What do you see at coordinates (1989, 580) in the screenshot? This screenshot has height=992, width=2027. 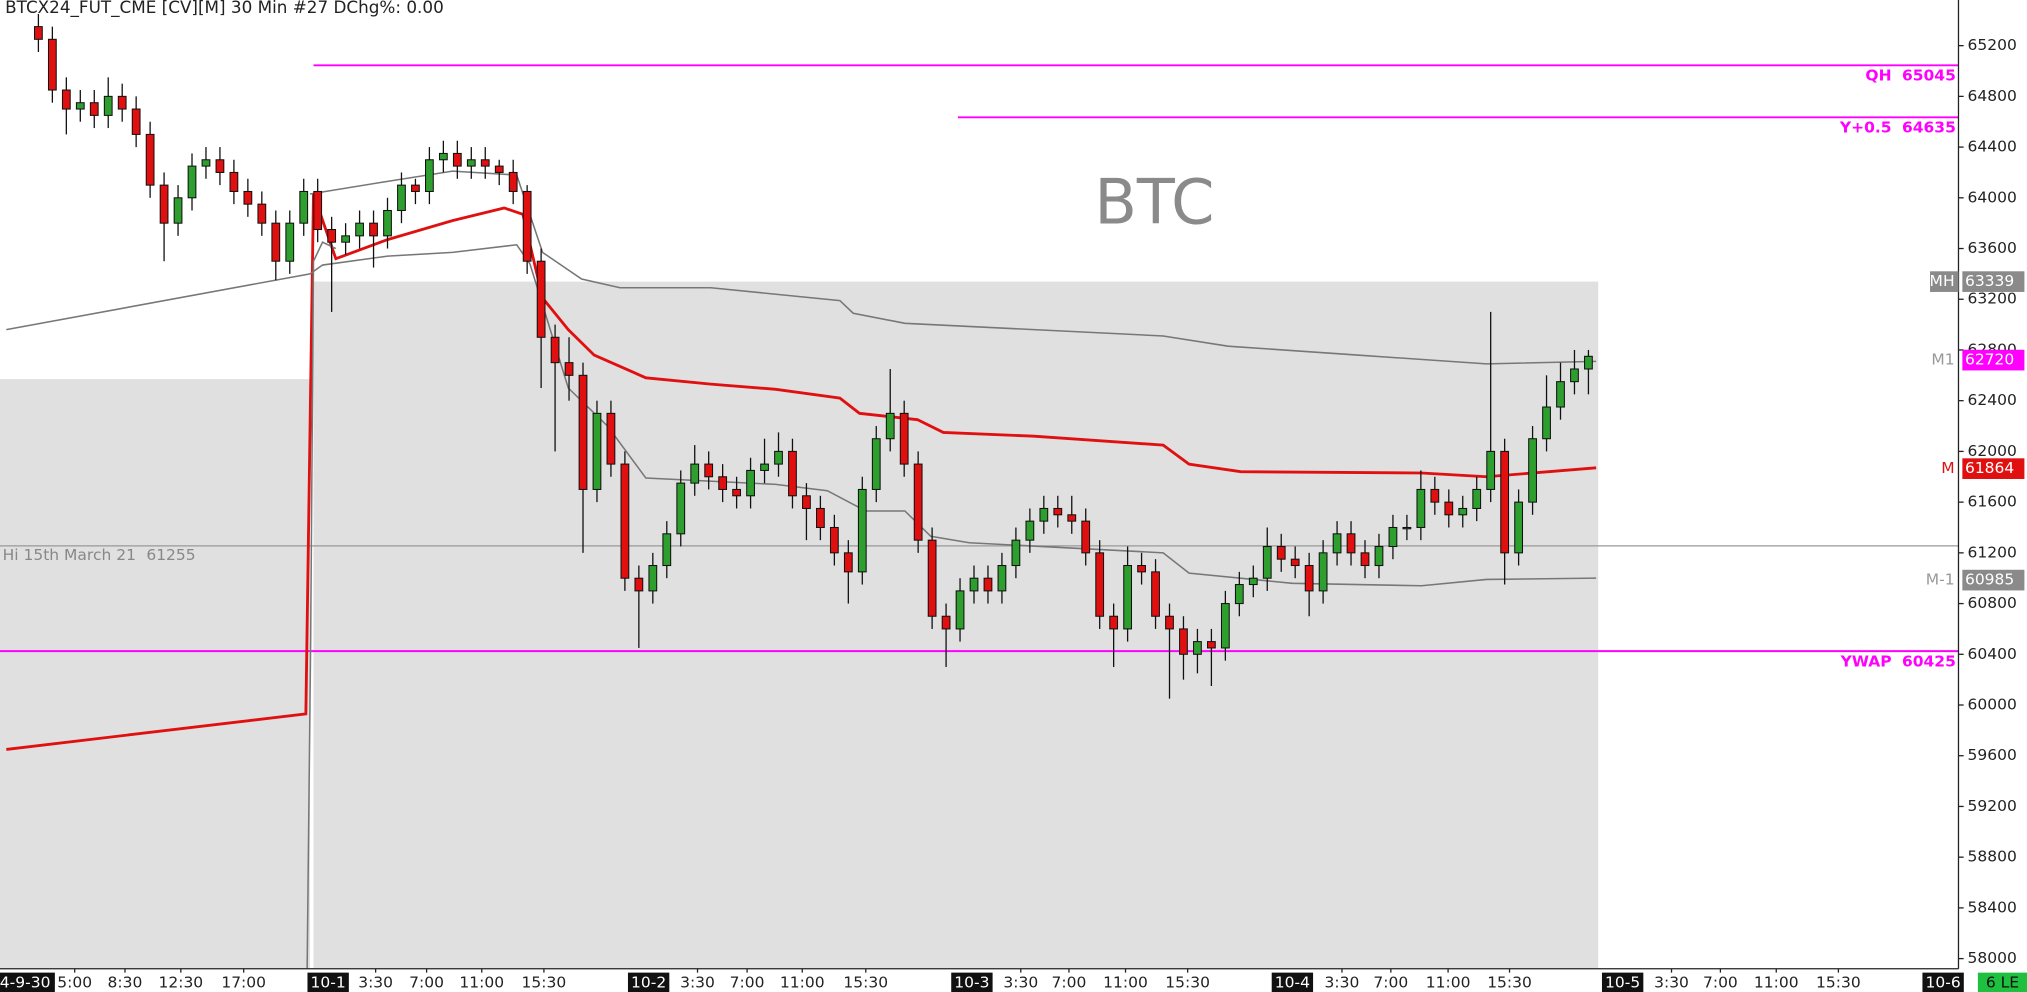 I see `axis-marker-value: 60985` at bounding box center [1989, 580].